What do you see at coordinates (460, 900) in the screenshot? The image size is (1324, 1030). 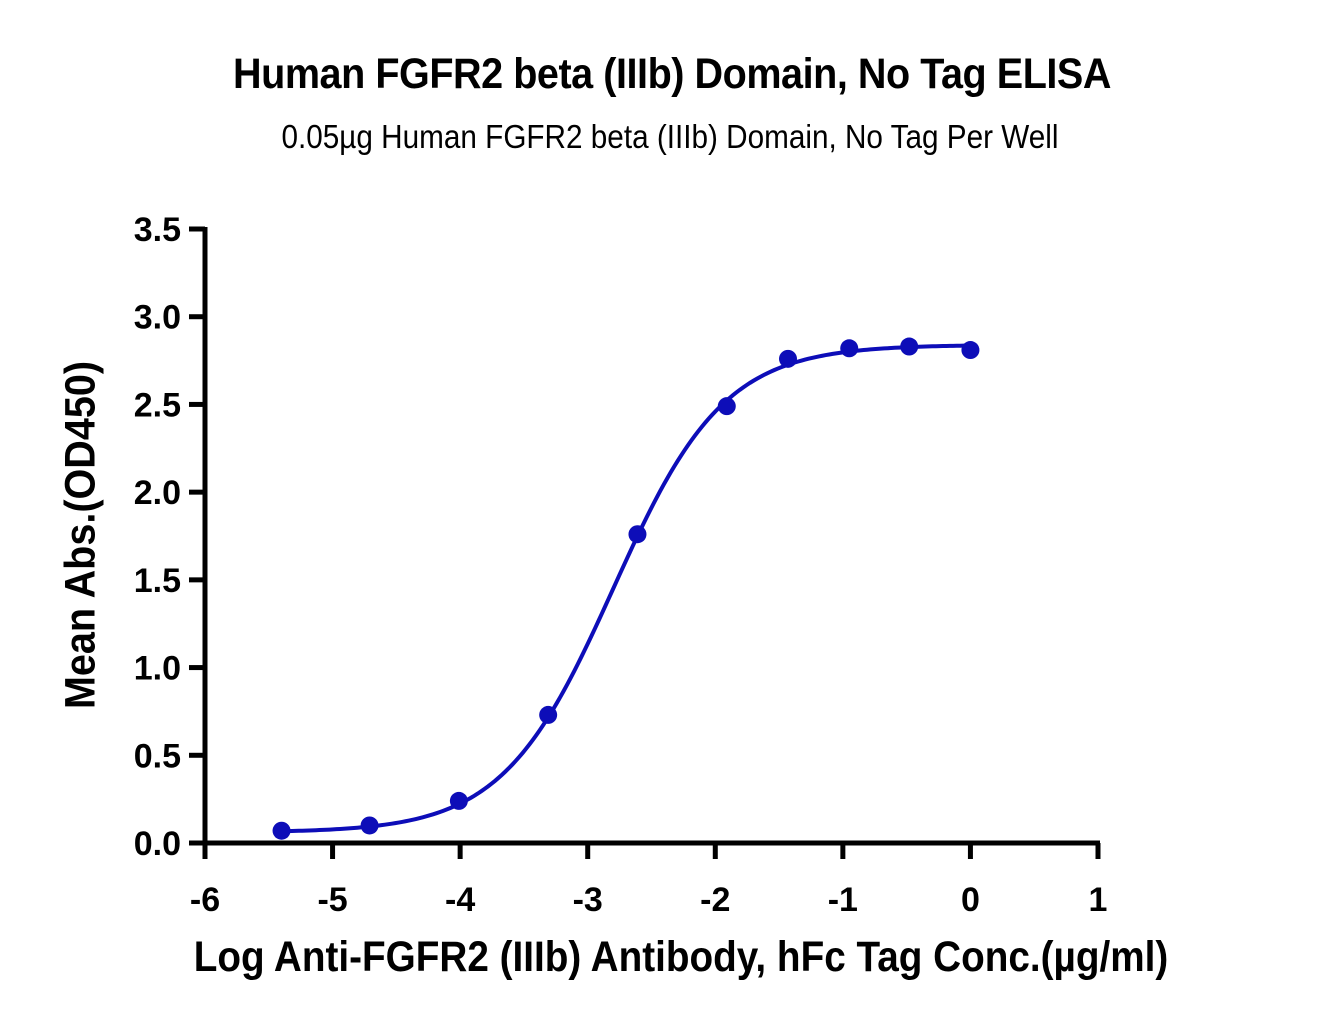 I see `x-tick-label: -4` at bounding box center [460, 900].